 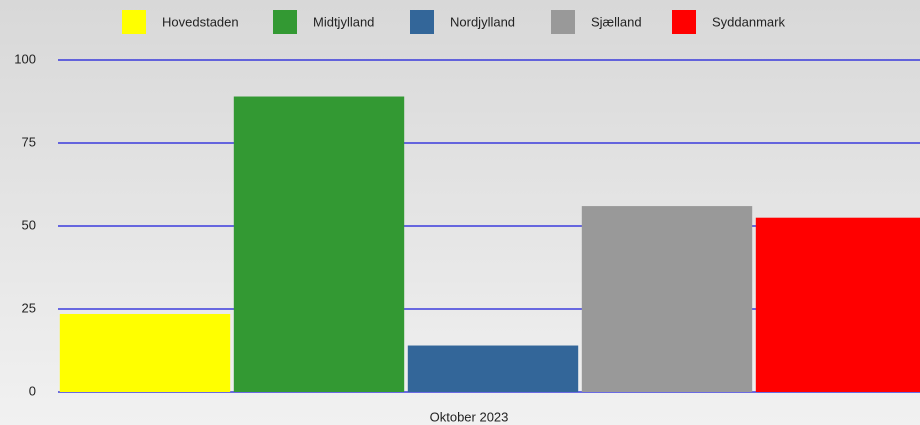 What do you see at coordinates (343, 21) in the screenshot?
I see `legend-label: Midtjylland` at bounding box center [343, 21].